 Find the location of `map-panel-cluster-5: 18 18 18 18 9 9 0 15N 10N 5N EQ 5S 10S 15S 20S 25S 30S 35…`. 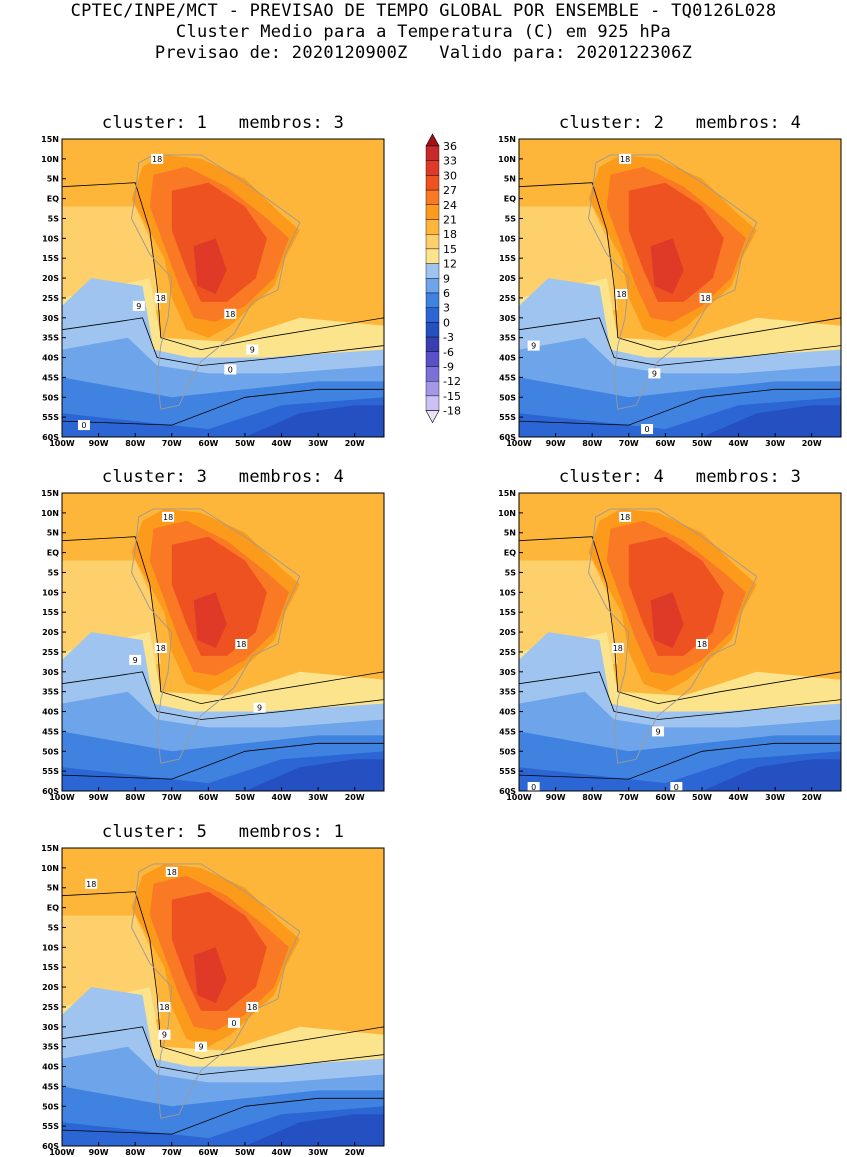

map-panel-cluster-5: 18 18 18 18 9 9 0 15N 10N 5N EQ 5S 10S 15S 20S 25S 30S 35… is located at coordinates (213, 1000).